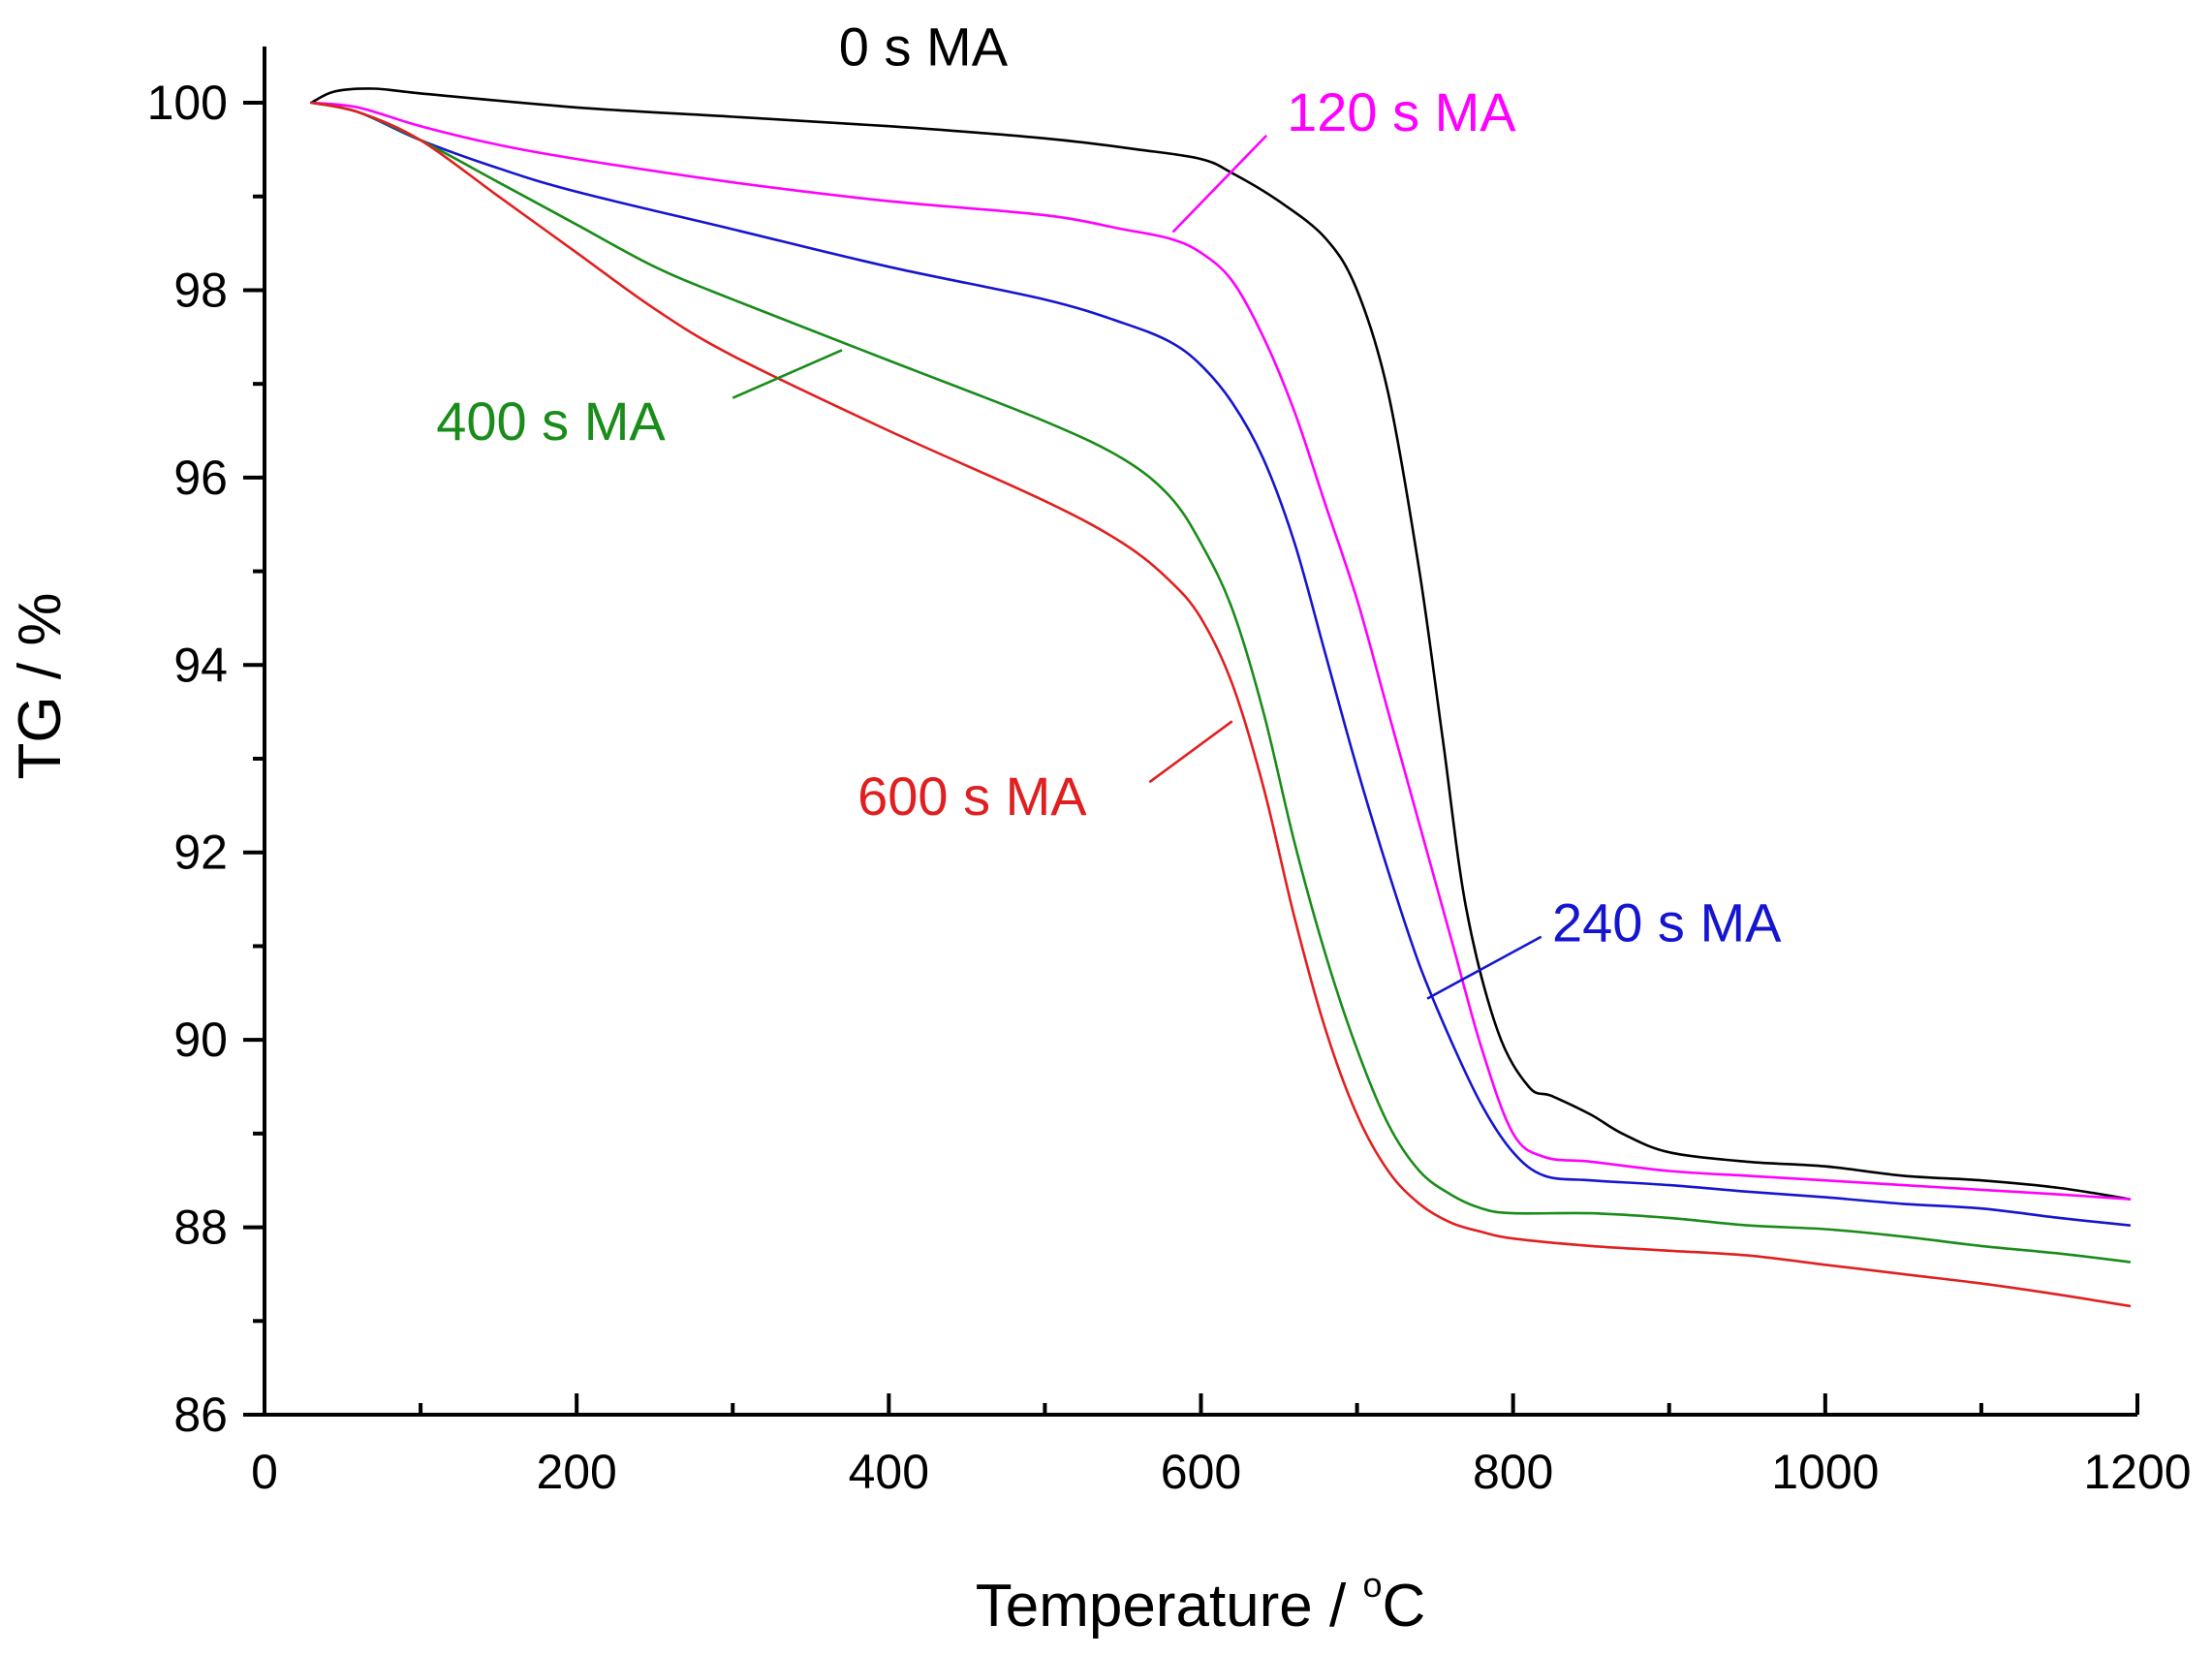 This screenshot has width=2212, height=1655. I want to click on x-tick-label: 800, so click(1513, 1472).